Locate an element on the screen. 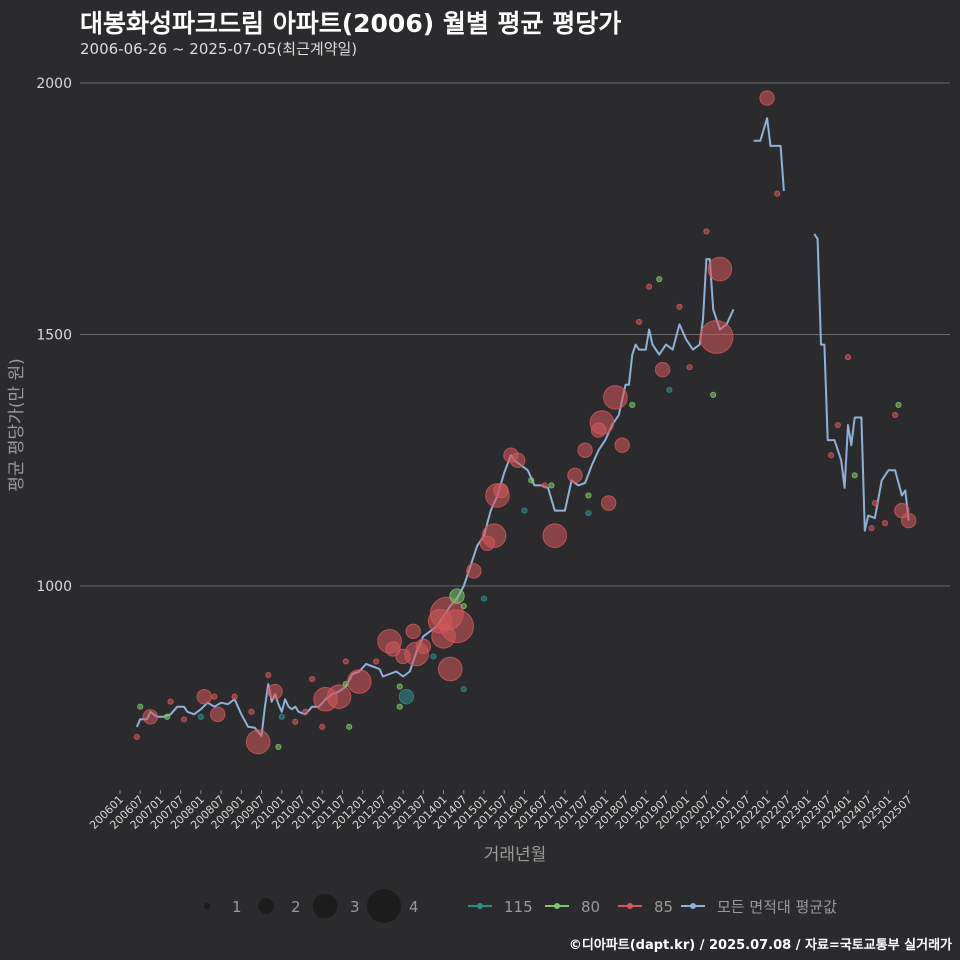 The image size is (960, 960). legend-size-label: 3 is located at coordinates (355, 907).